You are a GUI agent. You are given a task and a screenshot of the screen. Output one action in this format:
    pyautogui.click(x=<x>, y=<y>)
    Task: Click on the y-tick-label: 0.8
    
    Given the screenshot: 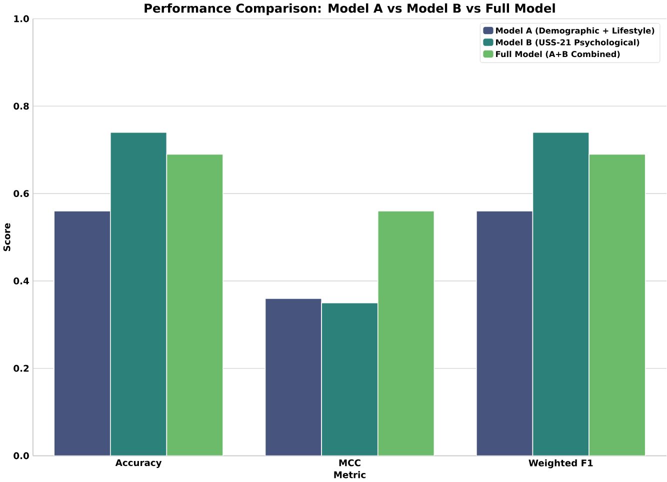 What is the action you would take?
    pyautogui.click(x=21, y=106)
    